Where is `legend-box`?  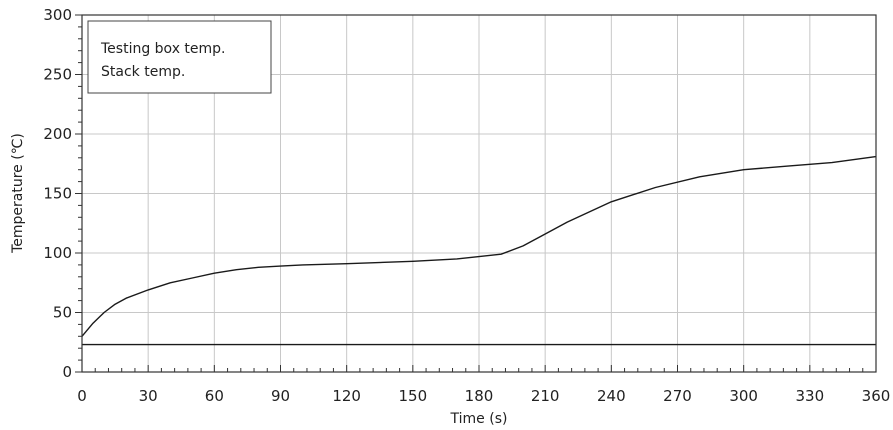
legend-box is located at coordinates (179, 57).